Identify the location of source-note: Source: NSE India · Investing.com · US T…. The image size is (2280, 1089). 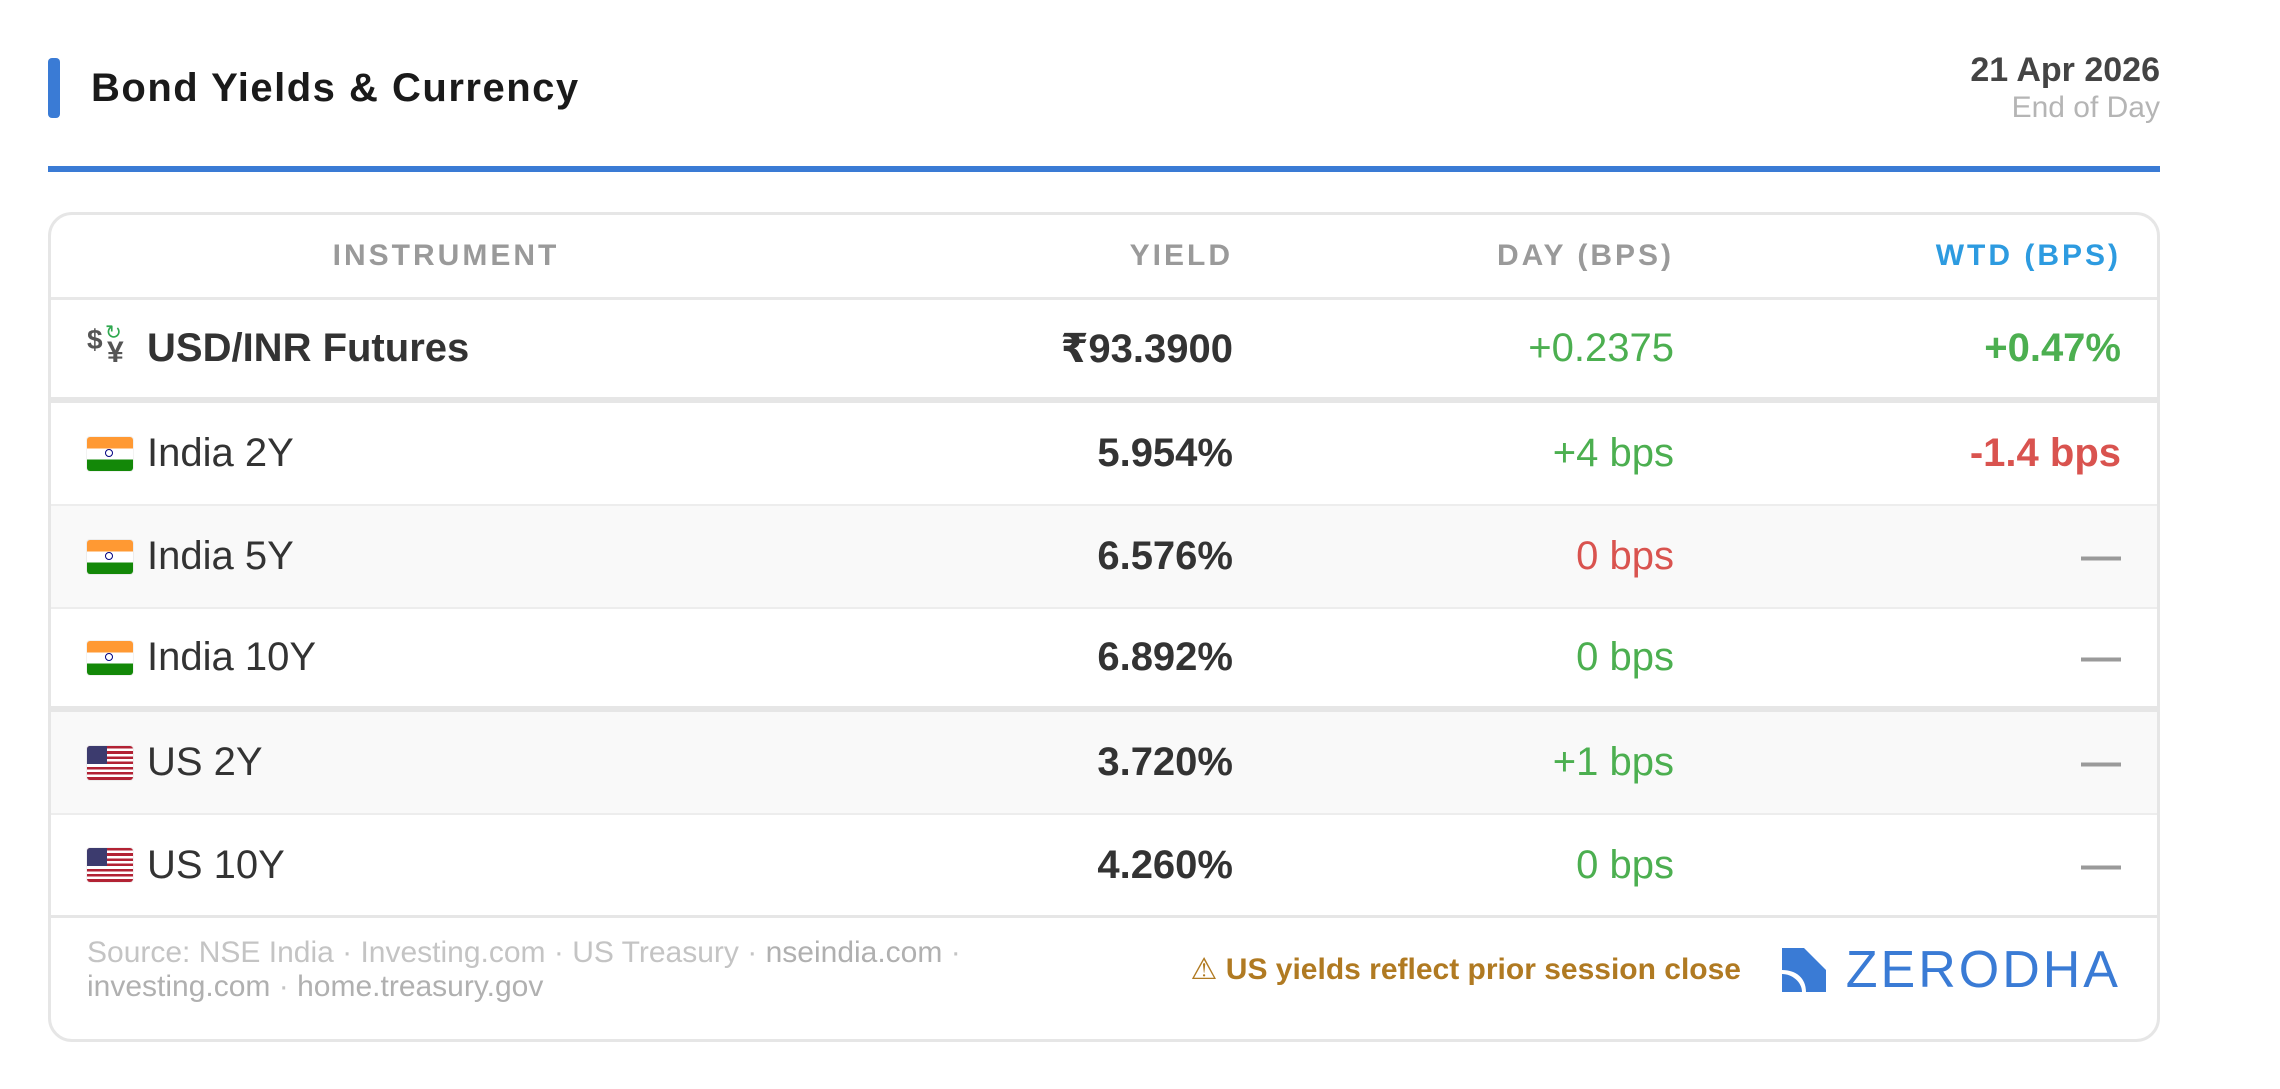
(567, 970).